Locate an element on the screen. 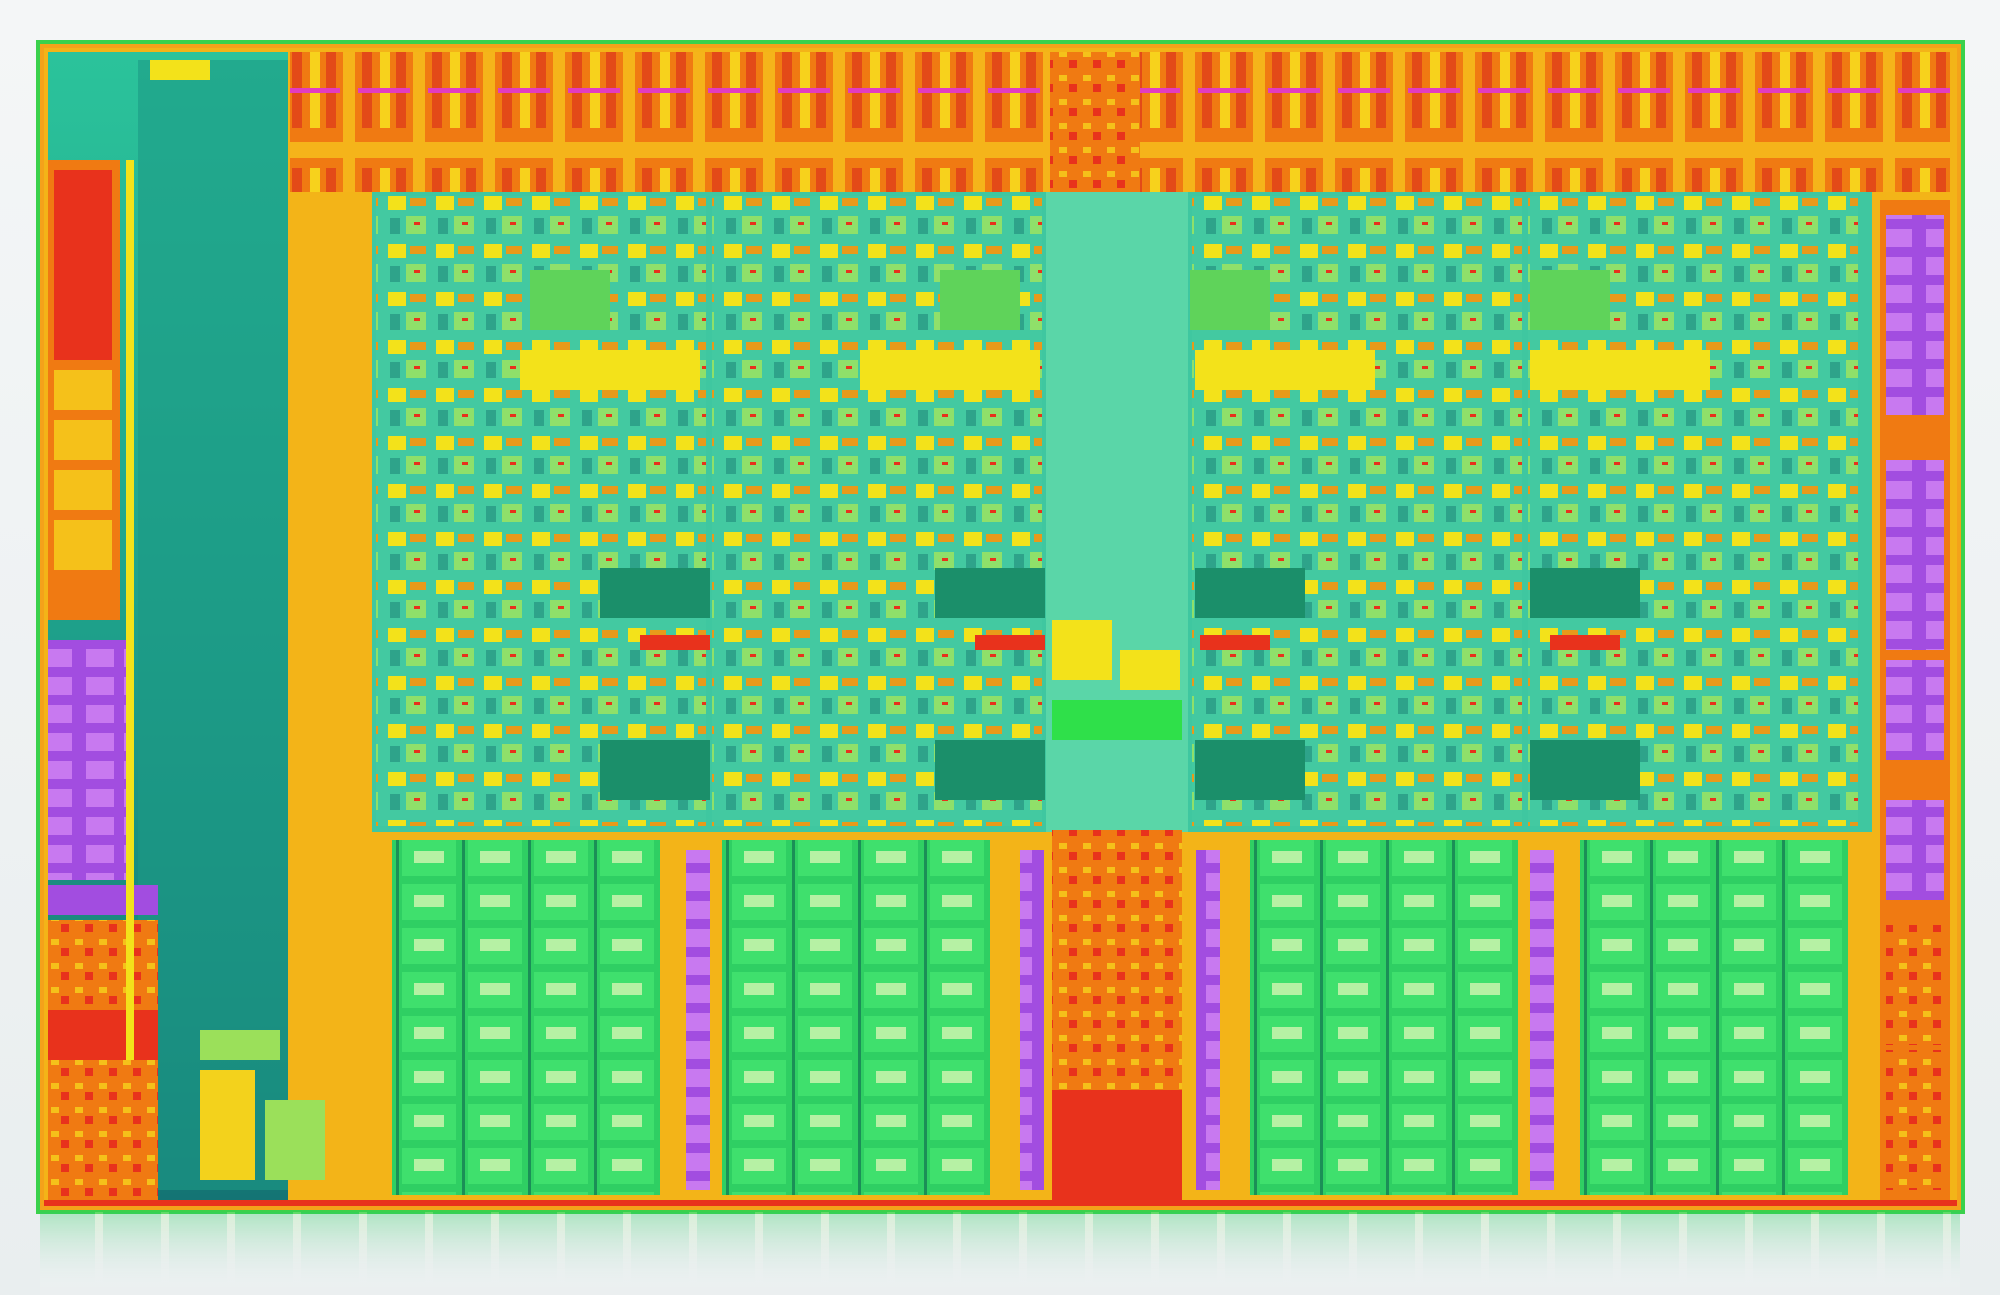 The height and width of the screenshot is (1295, 2000). reflection-mirror is located at coordinates (1000, 1253).